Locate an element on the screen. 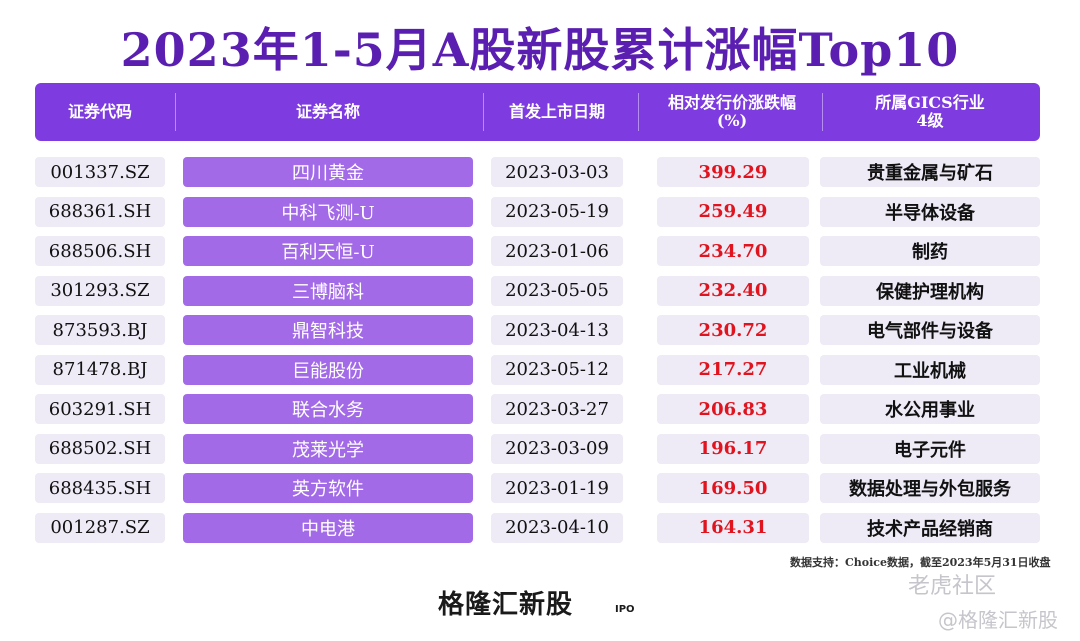  row-name: 茂莱光学 is located at coordinates (328, 448).